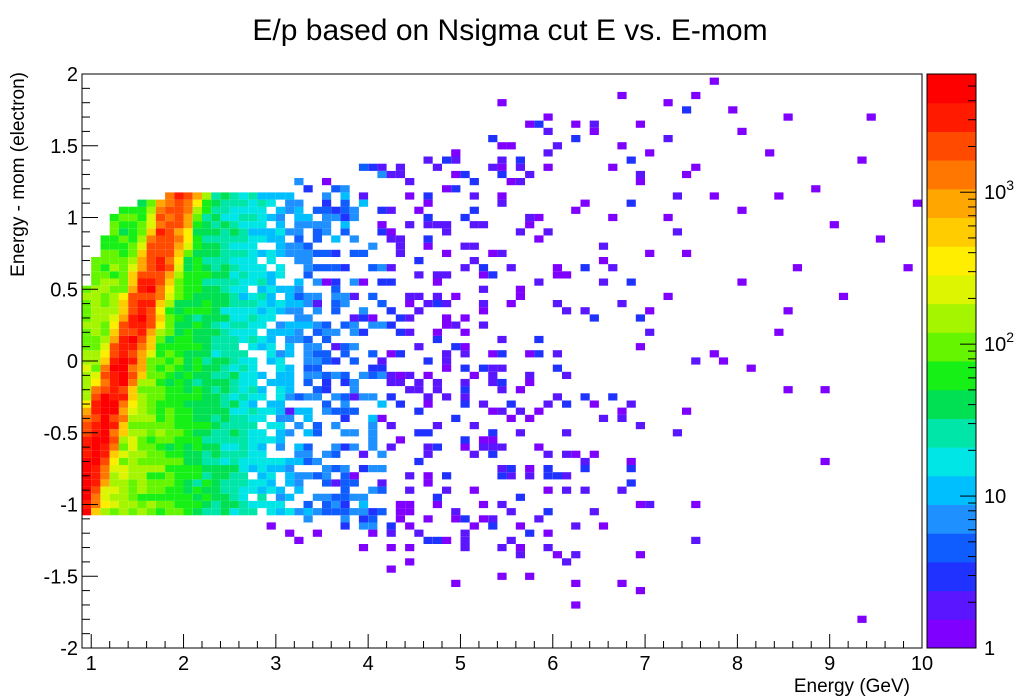  Describe the element at coordinates (72, 362) in the screenshot. I see `y-tick-label: 0` at that location.